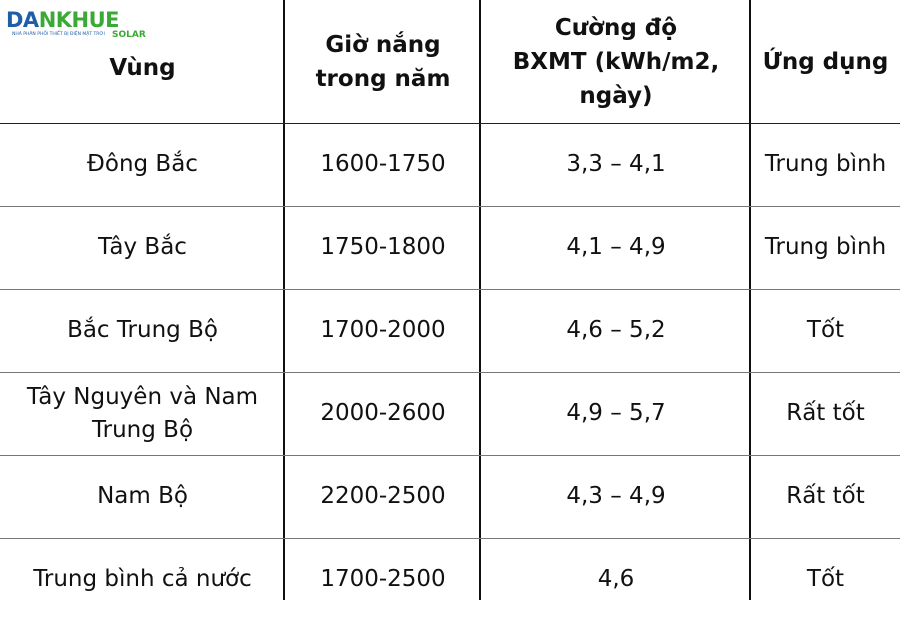  I want to click on logo-tagline: NHÀ PHÂN PHỐI THIẾT BỊ ĐIỆN MẶT TRỜI, so click(58, 34).